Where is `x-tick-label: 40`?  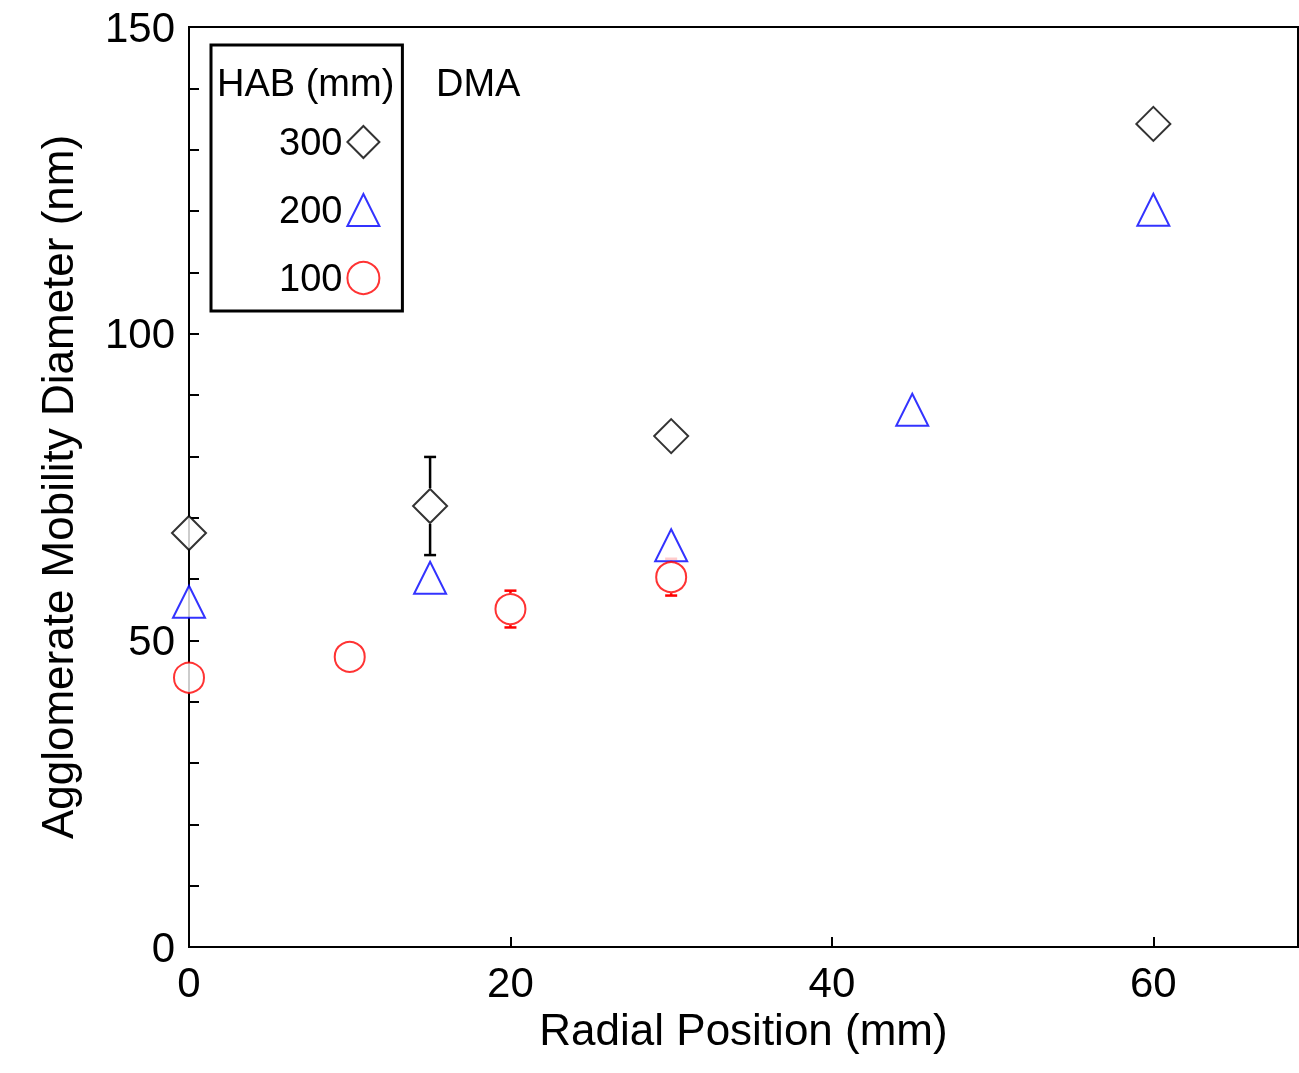 x-tick-label: 40 is located at coordinates (832, 982).